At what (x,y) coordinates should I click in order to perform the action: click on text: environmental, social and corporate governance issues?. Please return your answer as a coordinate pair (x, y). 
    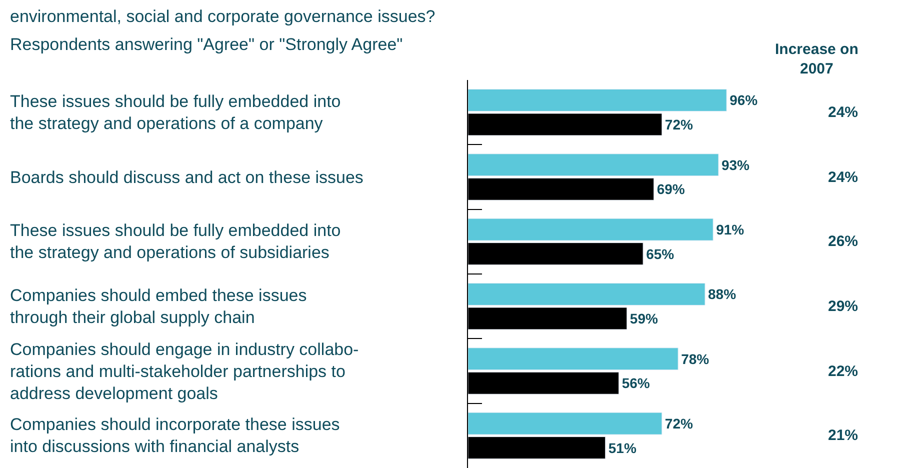
    Looking at the image, I should click on (223, 16).